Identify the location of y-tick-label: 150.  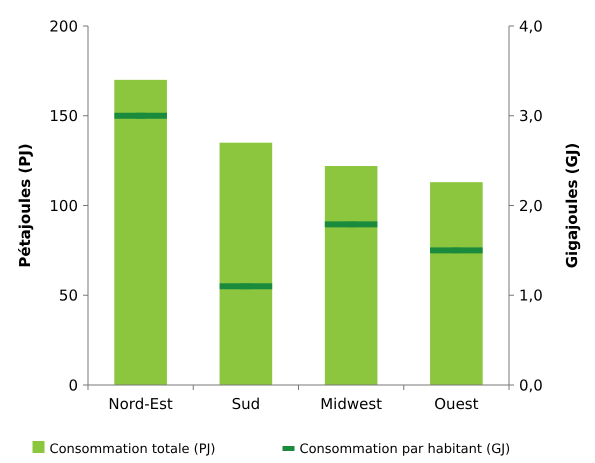
(63, 116).